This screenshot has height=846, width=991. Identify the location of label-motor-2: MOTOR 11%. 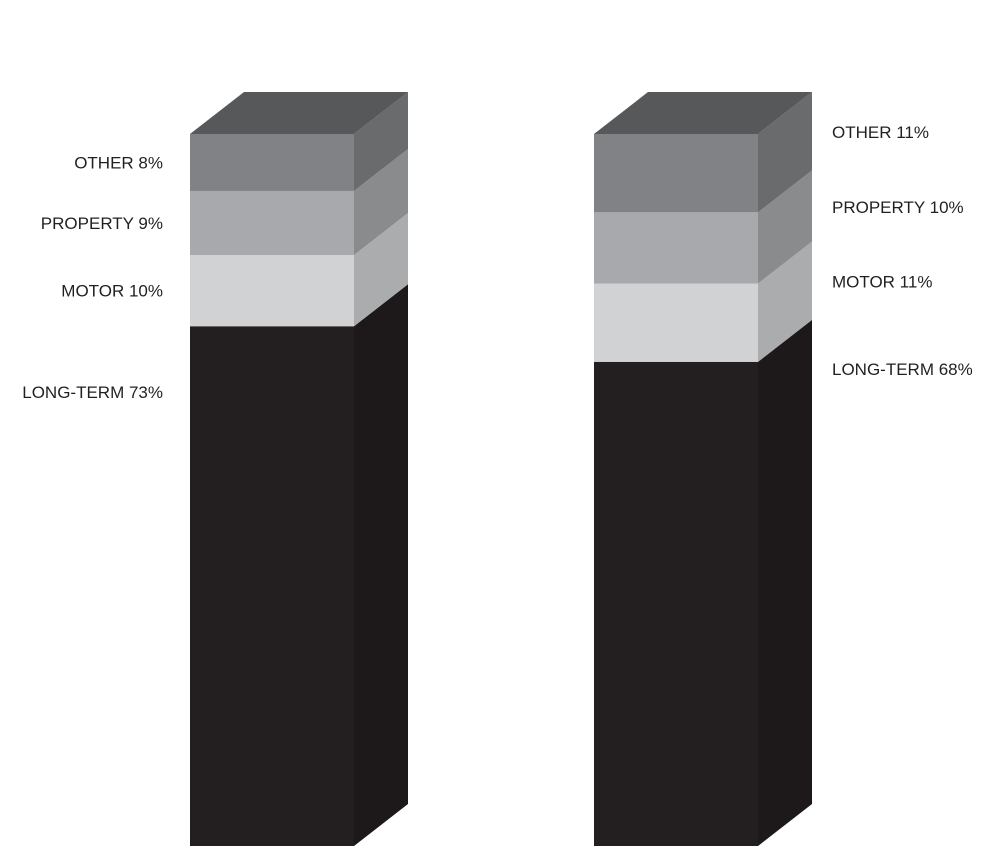
(882, 282).